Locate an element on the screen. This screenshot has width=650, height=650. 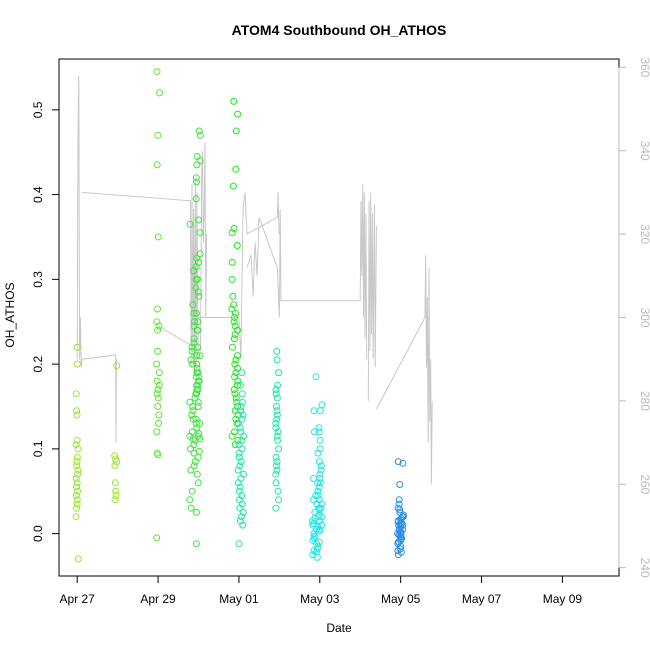
y-axis-right: 240 260 280 300 320 340 360 is located at coordinates (634, 317).